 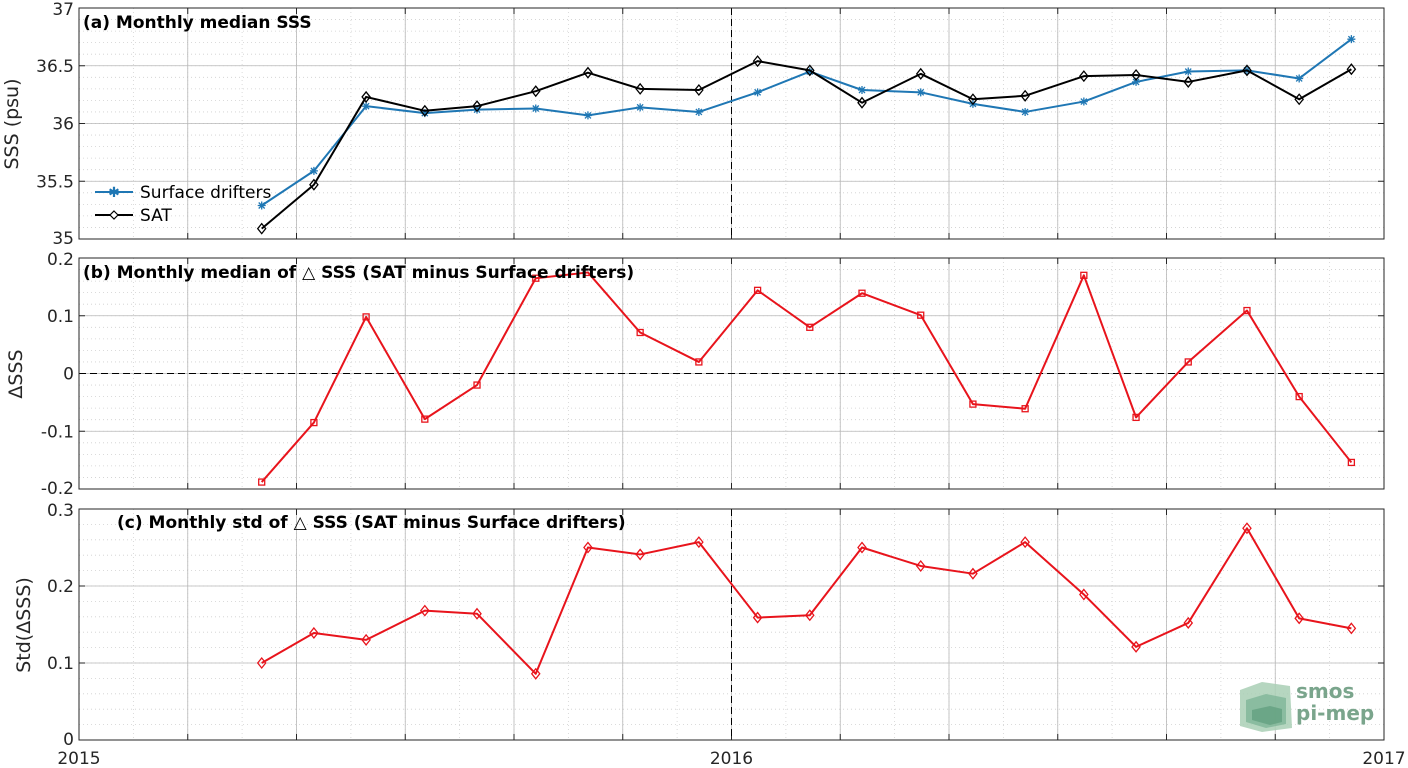 I want to click on y-tick-label: -0.2, so click(x=57, y=489).